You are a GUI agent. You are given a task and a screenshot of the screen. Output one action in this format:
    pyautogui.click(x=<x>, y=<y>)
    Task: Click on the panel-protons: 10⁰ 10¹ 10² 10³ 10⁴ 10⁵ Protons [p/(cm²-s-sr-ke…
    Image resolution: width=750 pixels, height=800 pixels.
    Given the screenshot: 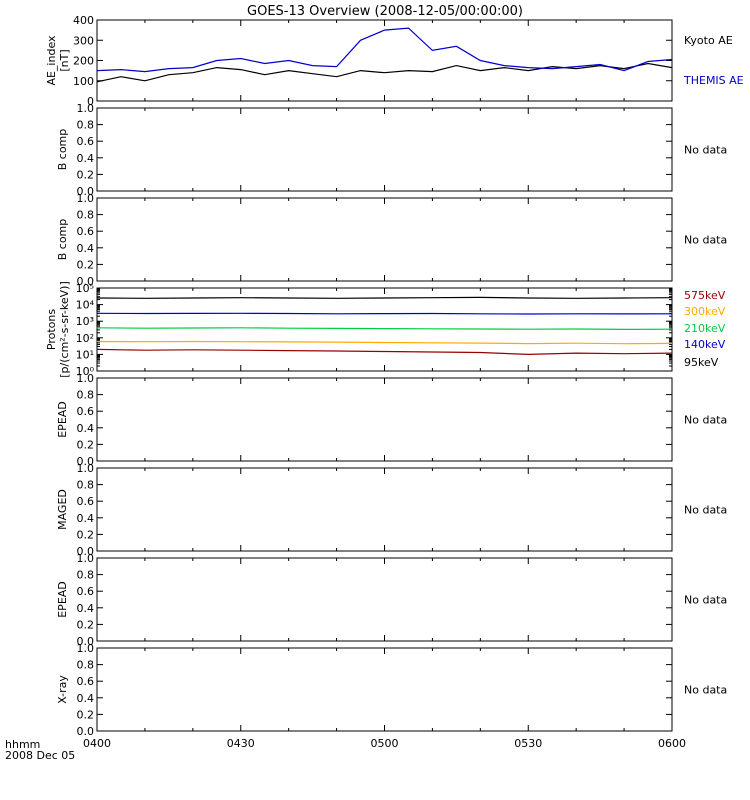 What is the action you would take?
    pyautogui.click(x=385, y=329)
    